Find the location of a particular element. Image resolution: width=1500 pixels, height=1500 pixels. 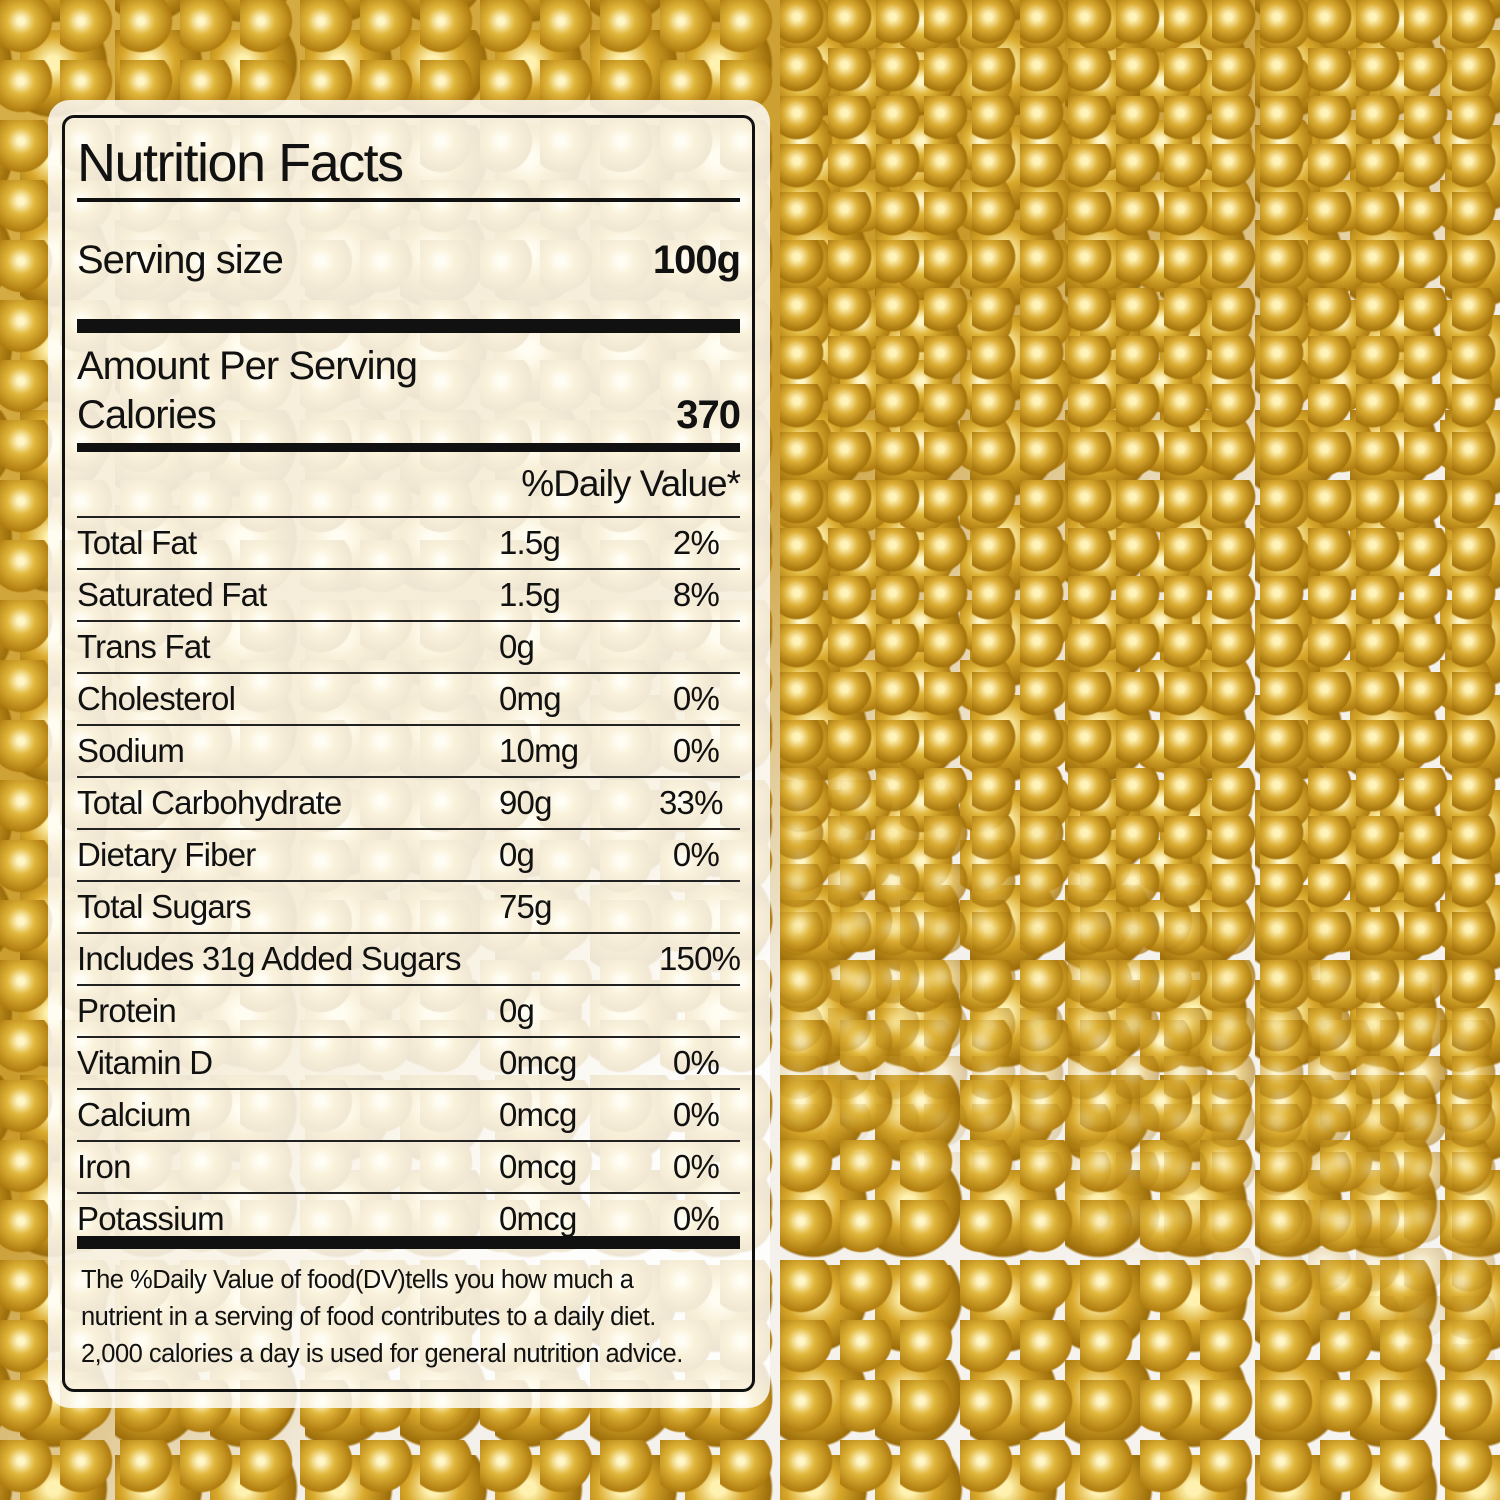

table-row: Dietary Fiber 0g 0% is located at coordinates (408, 854).